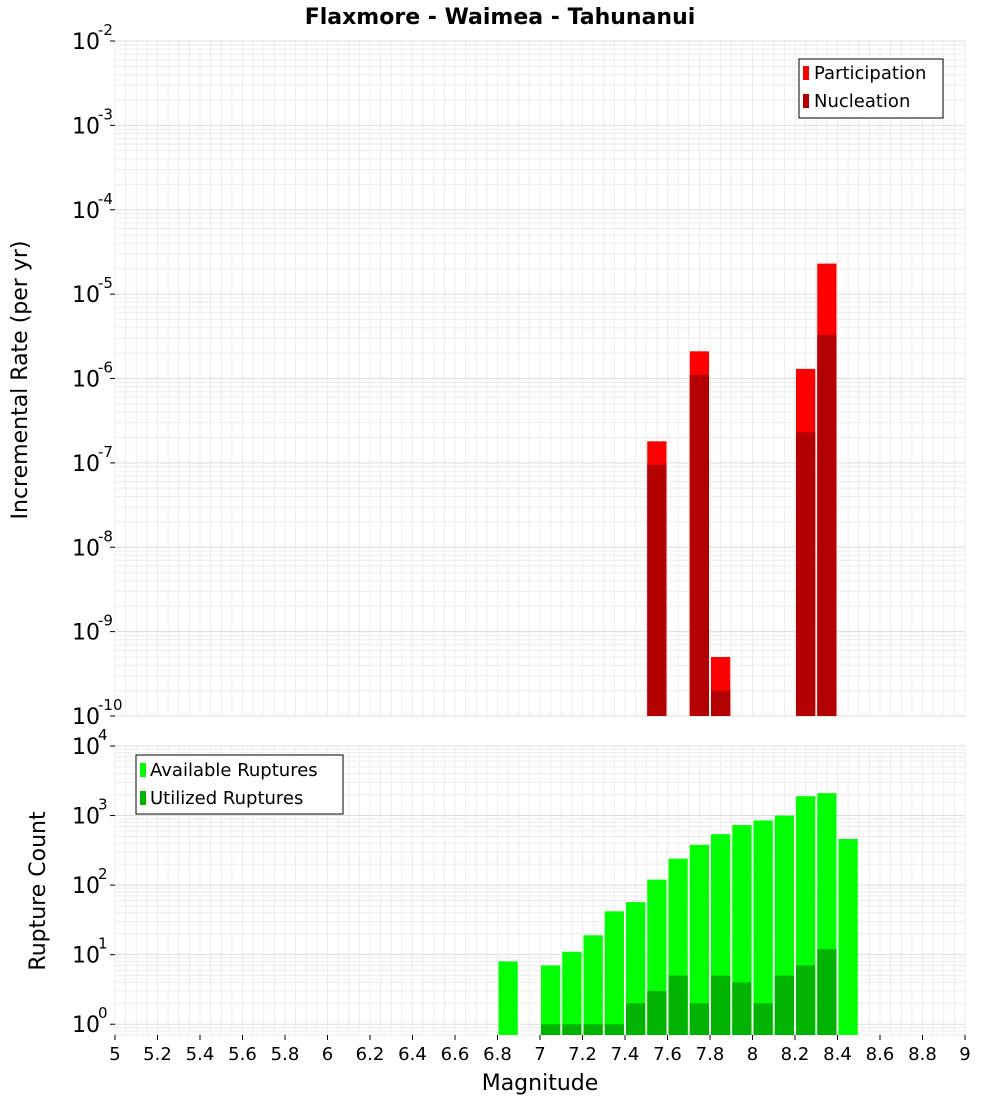  What do you see at coordinates (837, 1054) in the screenshot?
I see `x-tick-label: 8.4` at bounding box center [837, 1054].